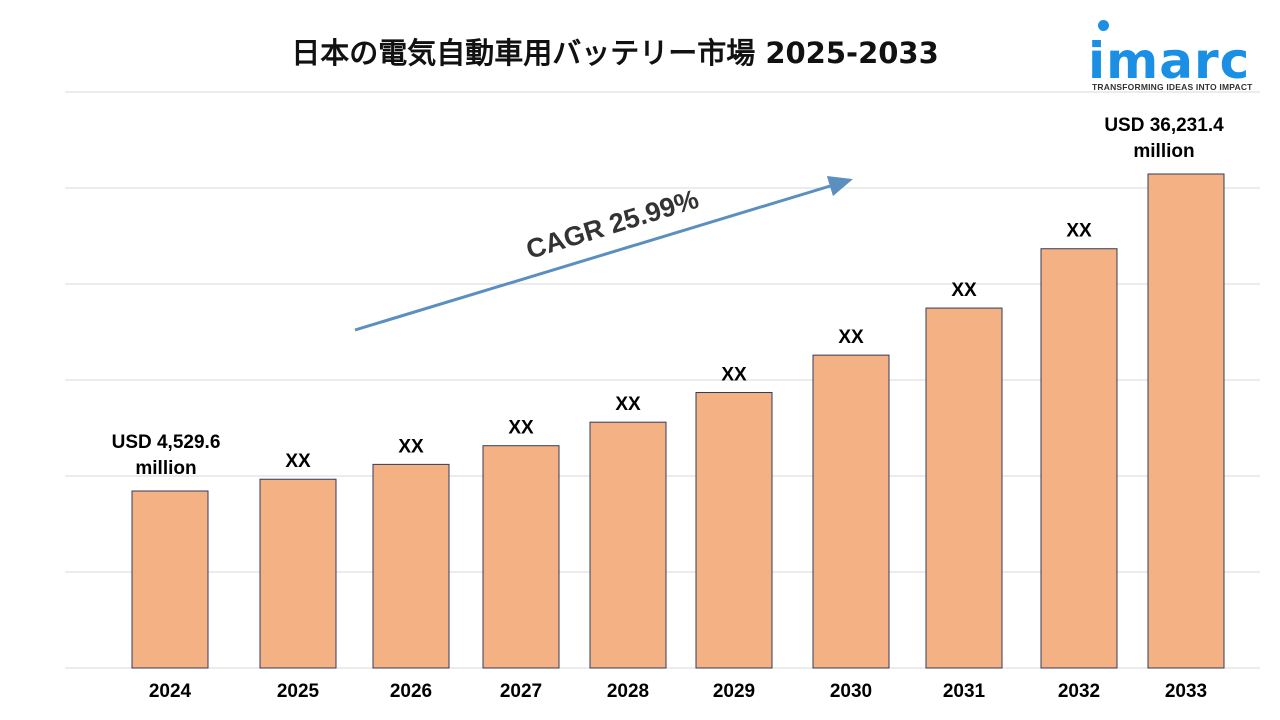 The image size is (1280, 720). I want to click on logo-tagline: TRANSFORMING IDEAS INTO IMPACT, so click(1172, 87).